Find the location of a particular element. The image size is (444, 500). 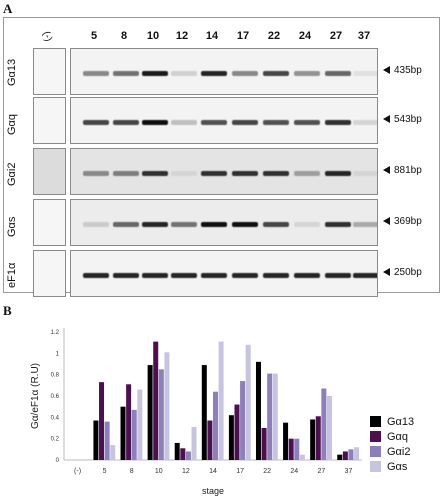

band-size-label: 369bp is located at coordinates (408, 221).